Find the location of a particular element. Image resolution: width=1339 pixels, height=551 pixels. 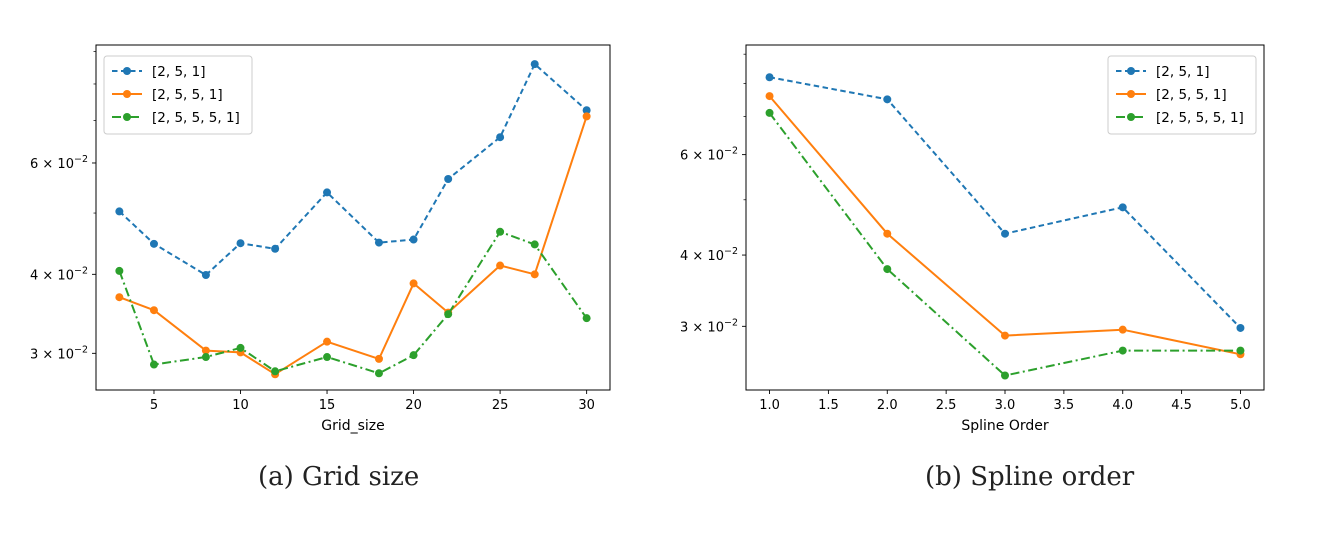

x-tick-label: 10 is located at coordinates (240, 405).